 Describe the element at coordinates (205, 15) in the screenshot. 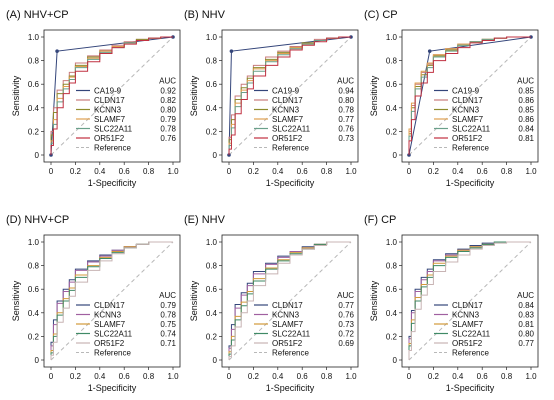

I see `panel-title: (B) NHV` at that location.